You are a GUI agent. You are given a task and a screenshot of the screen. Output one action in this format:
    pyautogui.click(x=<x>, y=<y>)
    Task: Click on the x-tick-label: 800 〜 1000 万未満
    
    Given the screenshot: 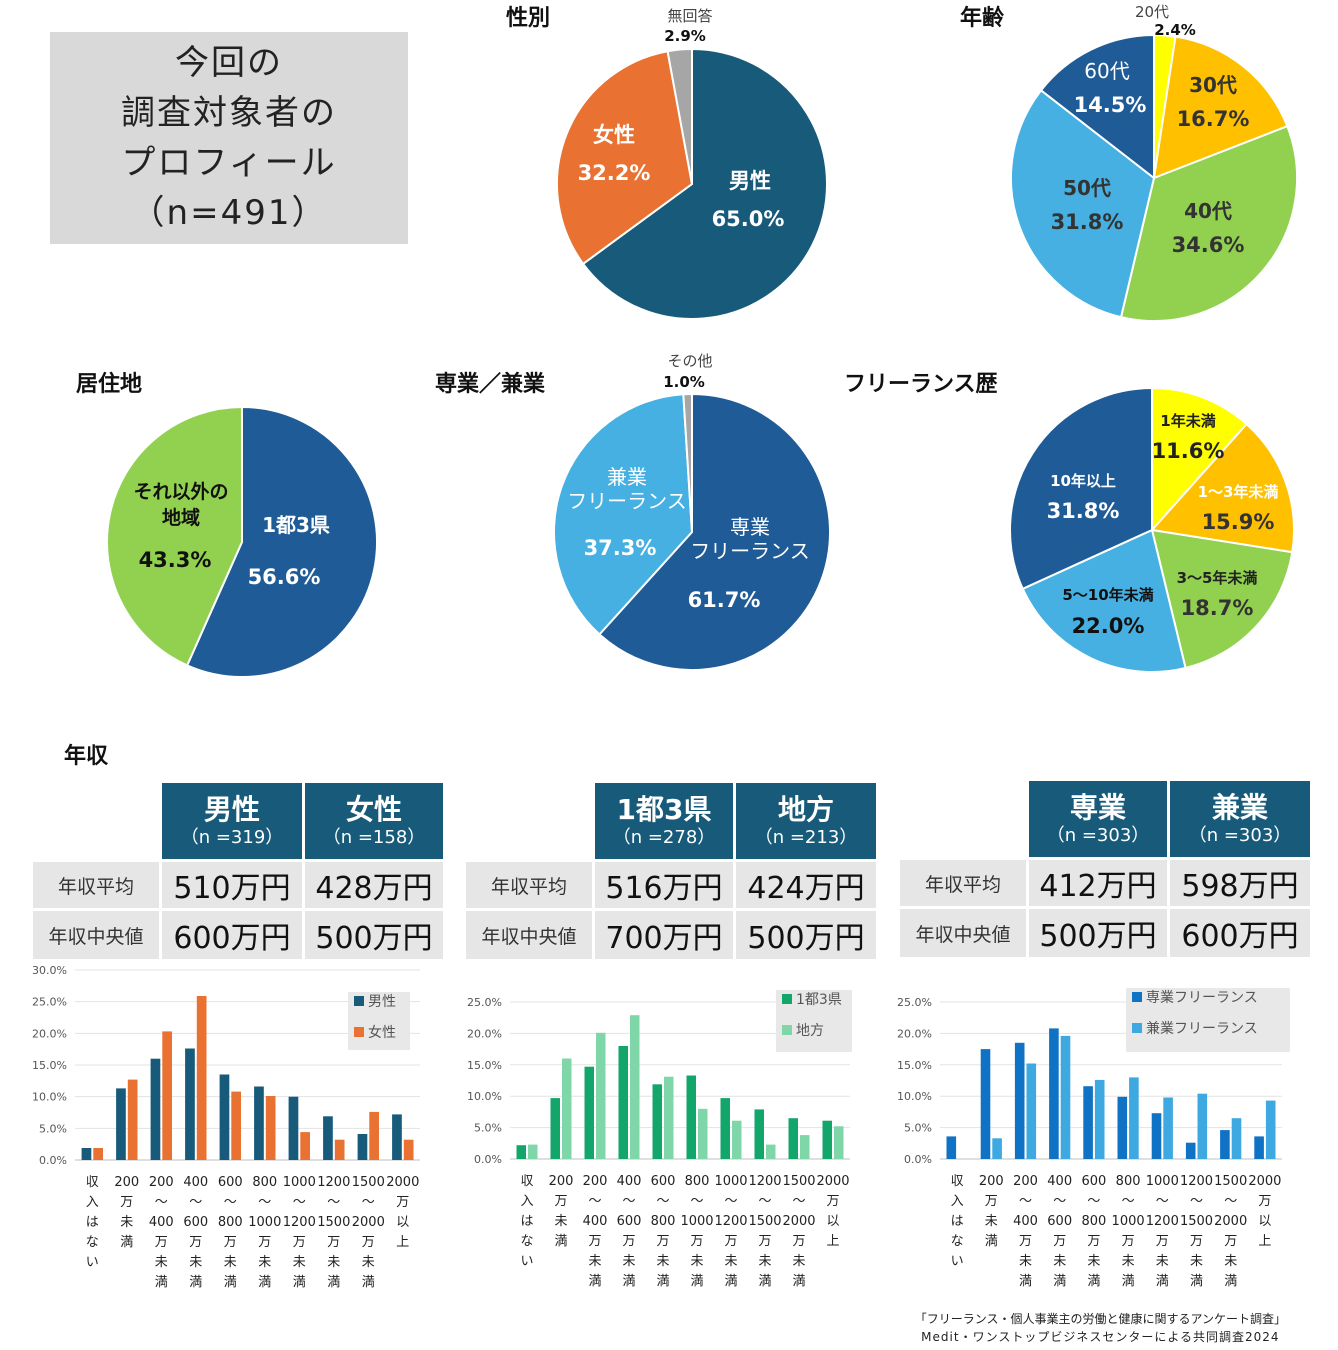 What is the action you would take?
    pyautogui.click(x=696, y=1231)
    